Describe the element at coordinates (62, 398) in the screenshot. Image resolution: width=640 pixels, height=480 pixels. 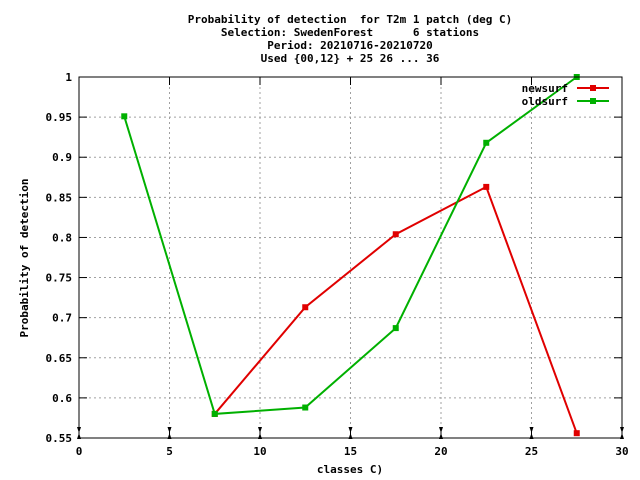
I see `y-tick-label: 0.6` at that location.